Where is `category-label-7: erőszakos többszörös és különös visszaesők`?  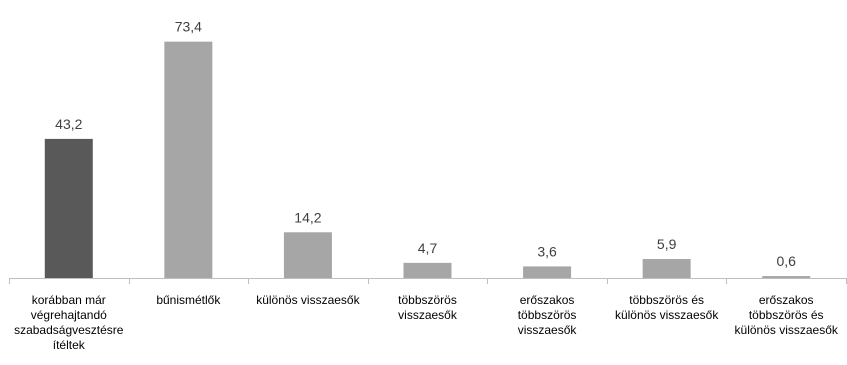 category-label-7: erőszakos többszörös és különös visszaesők is located at coordinates (787, 315).